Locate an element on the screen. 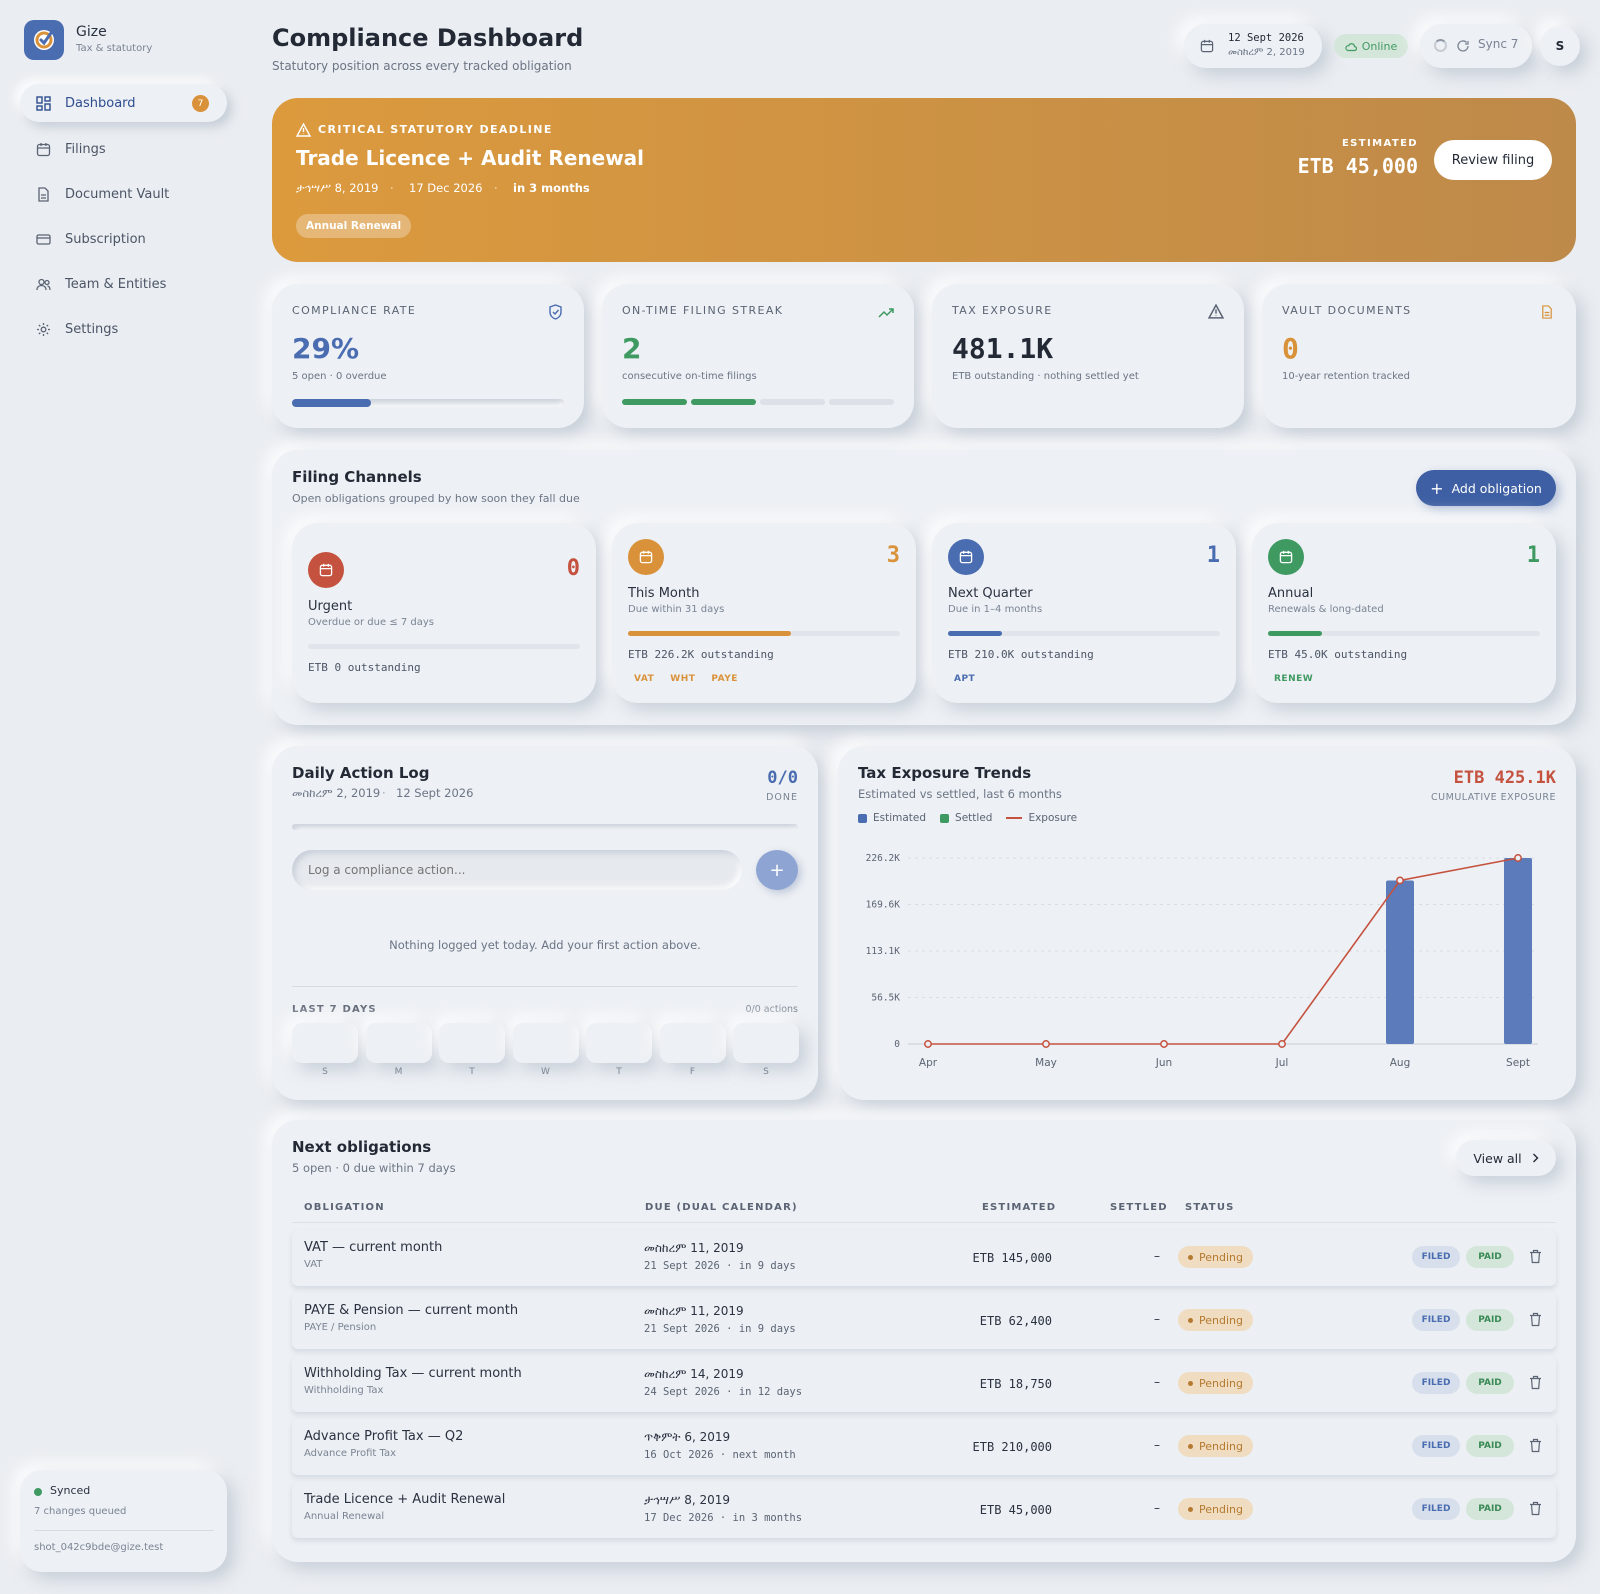  channel-desc: Due within 31 days is located at coordinates (676, 609).